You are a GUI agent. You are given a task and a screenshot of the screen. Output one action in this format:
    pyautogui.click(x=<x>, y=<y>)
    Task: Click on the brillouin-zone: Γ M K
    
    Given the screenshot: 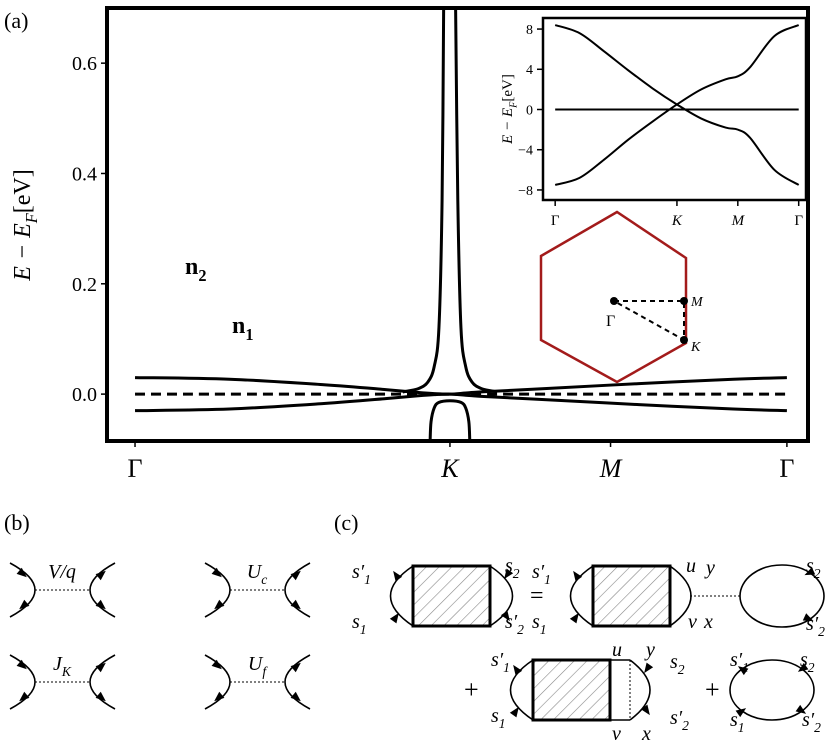 What is the action you would take?
    pyautogui.click(x=621, y=297)
    